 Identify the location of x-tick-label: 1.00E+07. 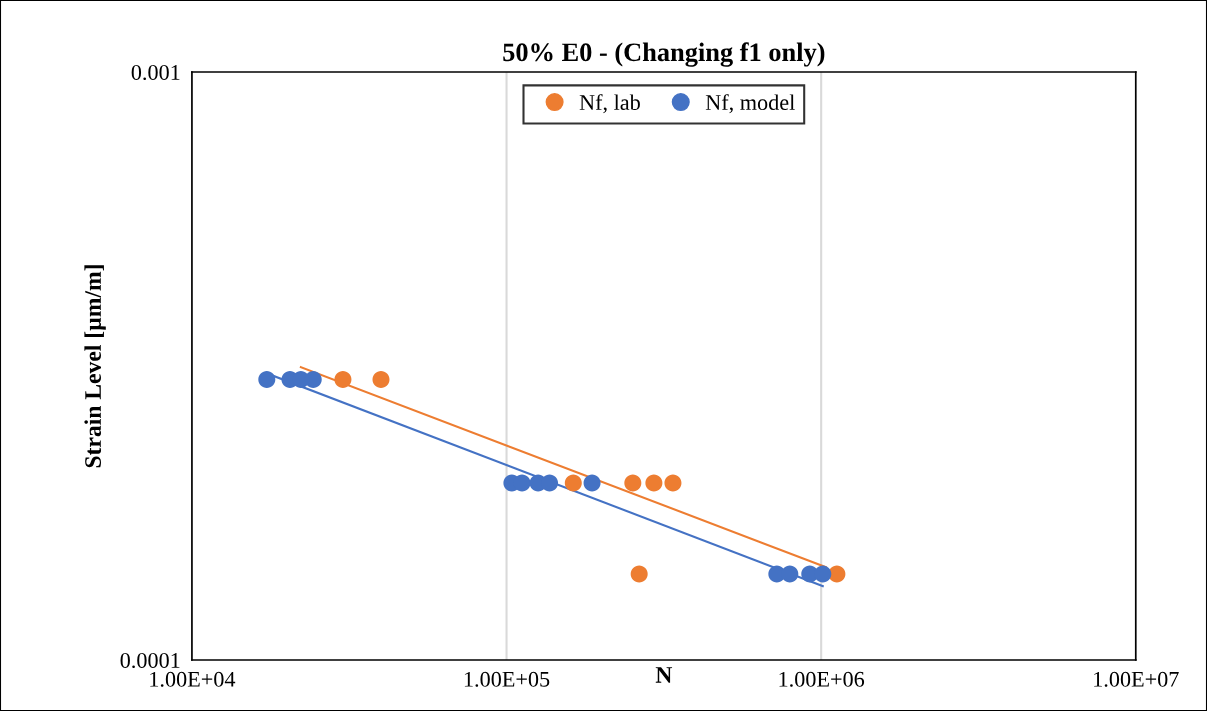
(1136, 679).